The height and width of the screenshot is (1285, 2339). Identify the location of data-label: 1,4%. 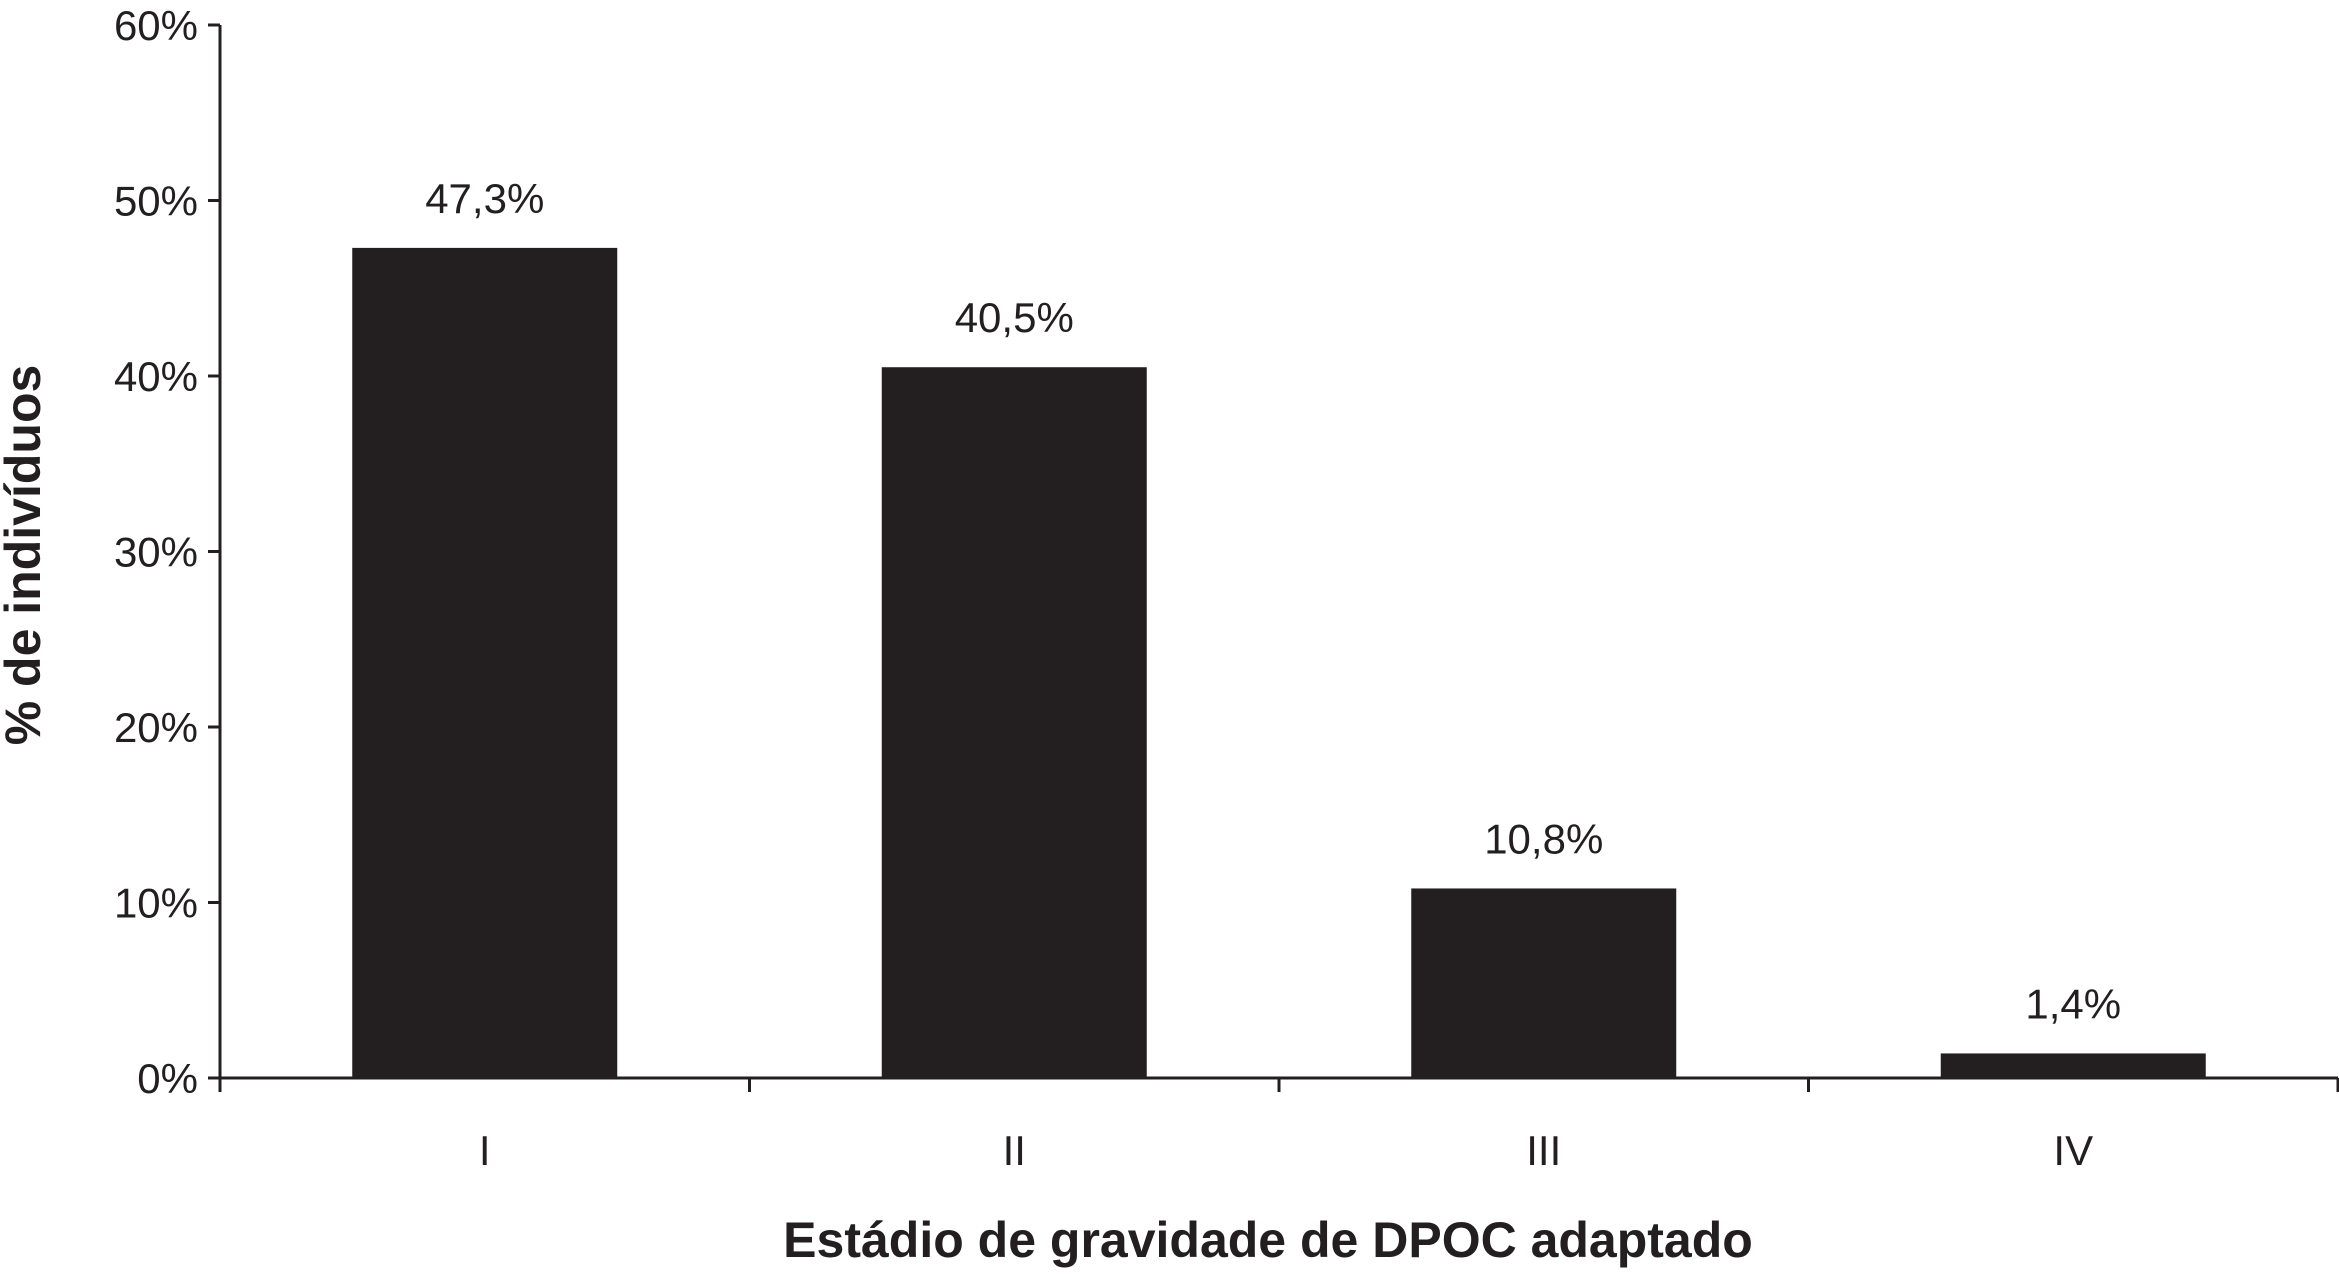
(2073, 1003).